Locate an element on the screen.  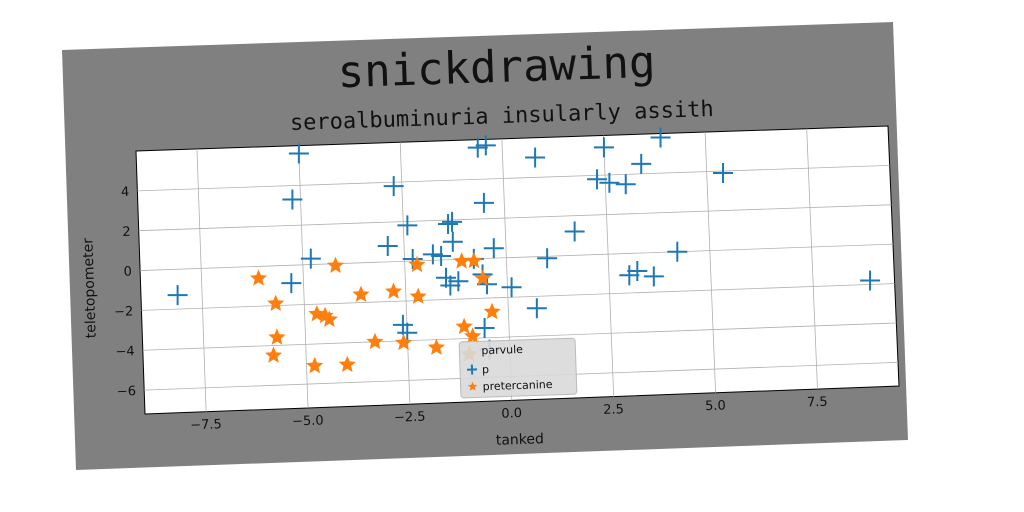
x-tick-label: 2.5 is located at coordinates (613, 410).